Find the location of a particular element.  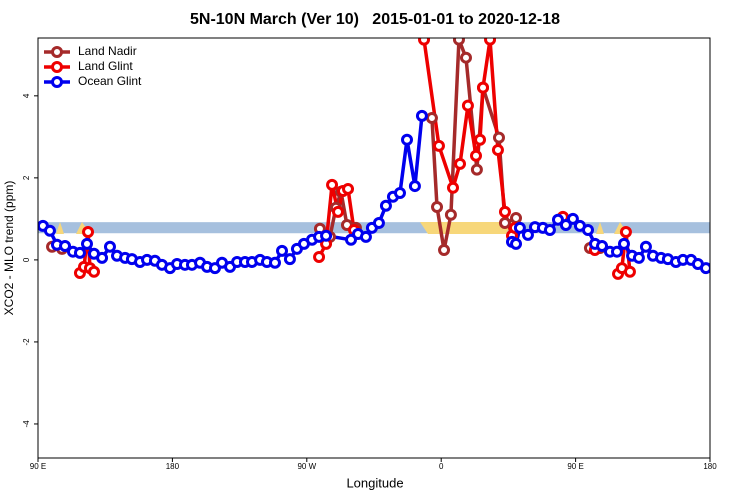

y-tick-label: 2 is located at coordinates (26, 177).